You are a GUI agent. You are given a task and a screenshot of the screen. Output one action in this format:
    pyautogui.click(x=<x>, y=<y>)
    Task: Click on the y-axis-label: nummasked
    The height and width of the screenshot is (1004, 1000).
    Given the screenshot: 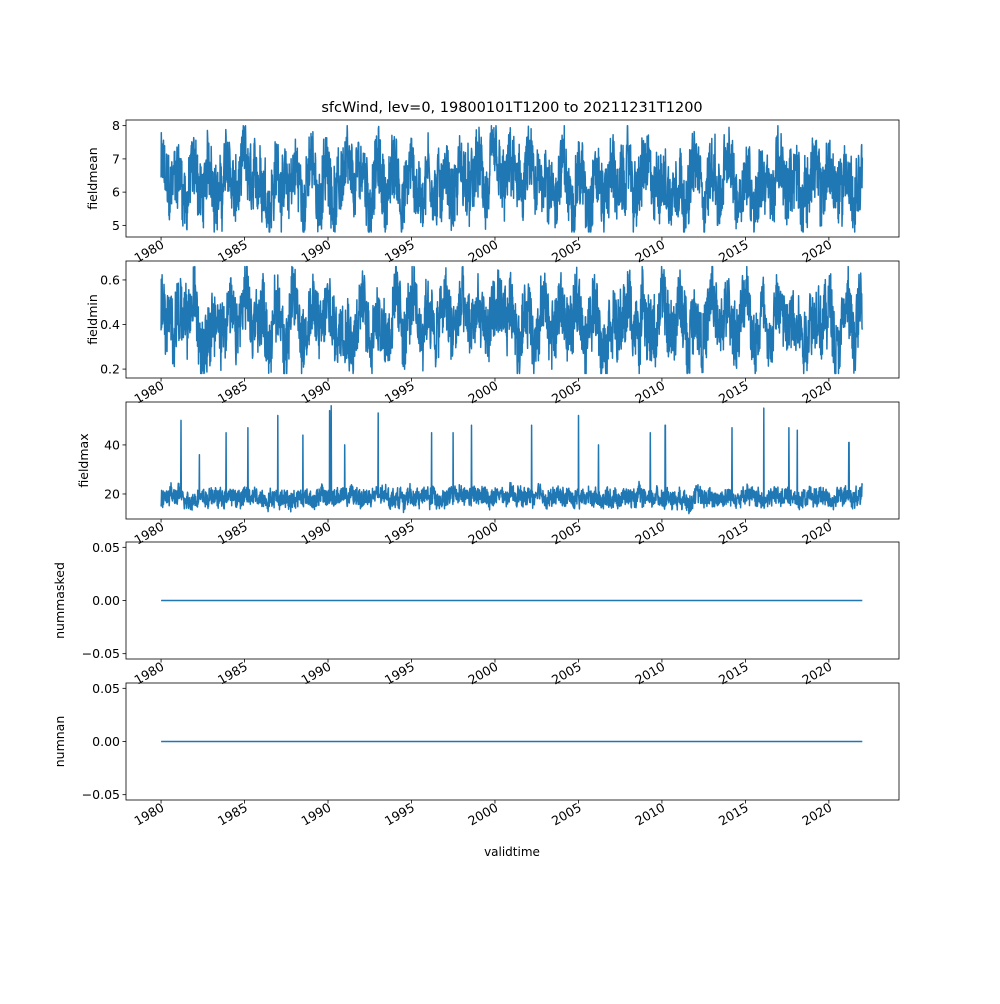 What is the action you would take?
    pyautogui.click(x=59, y=600)
    